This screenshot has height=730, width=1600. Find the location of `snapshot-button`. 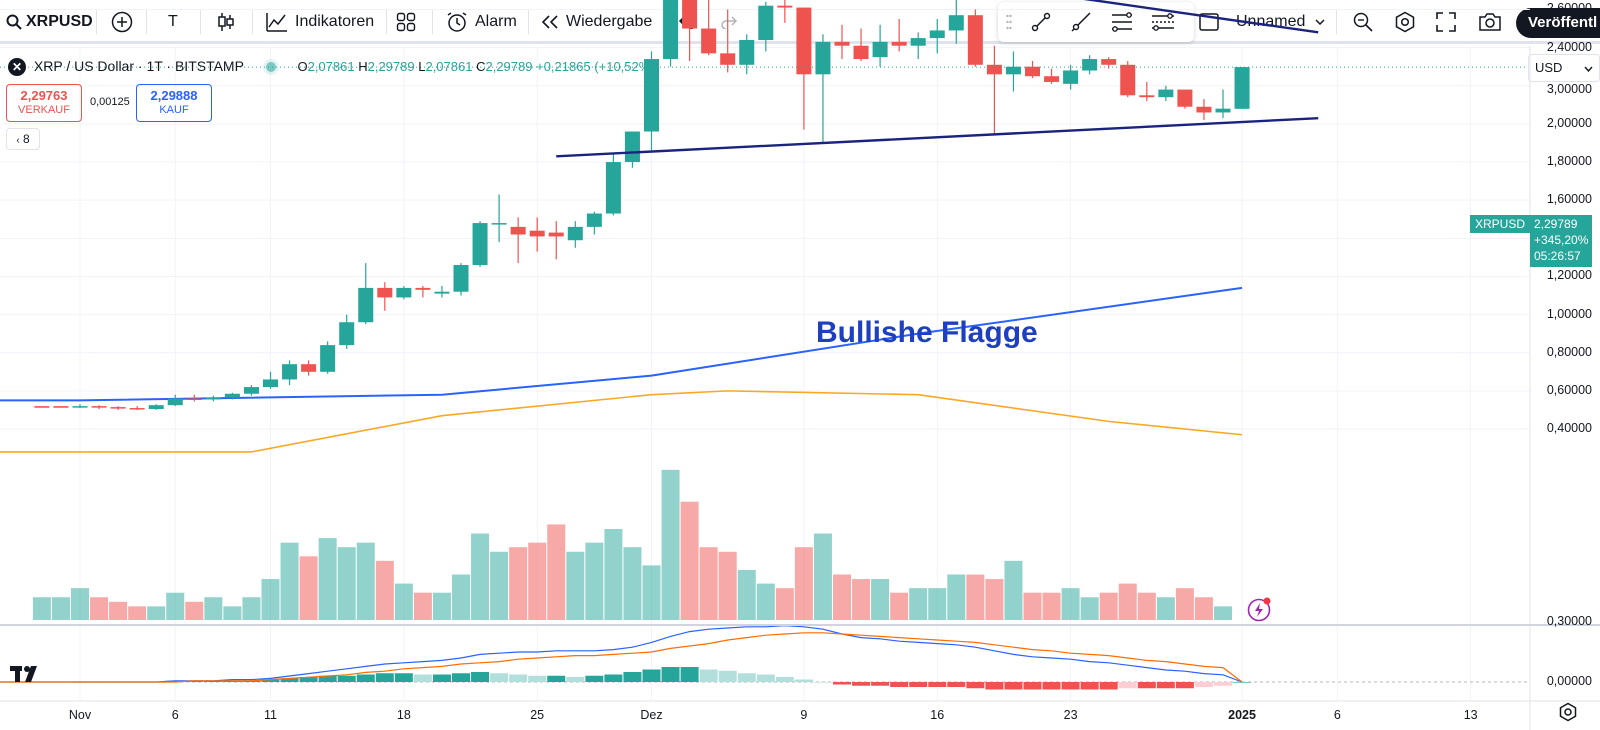

snapshot-button is located at coordinates (1490, 22).